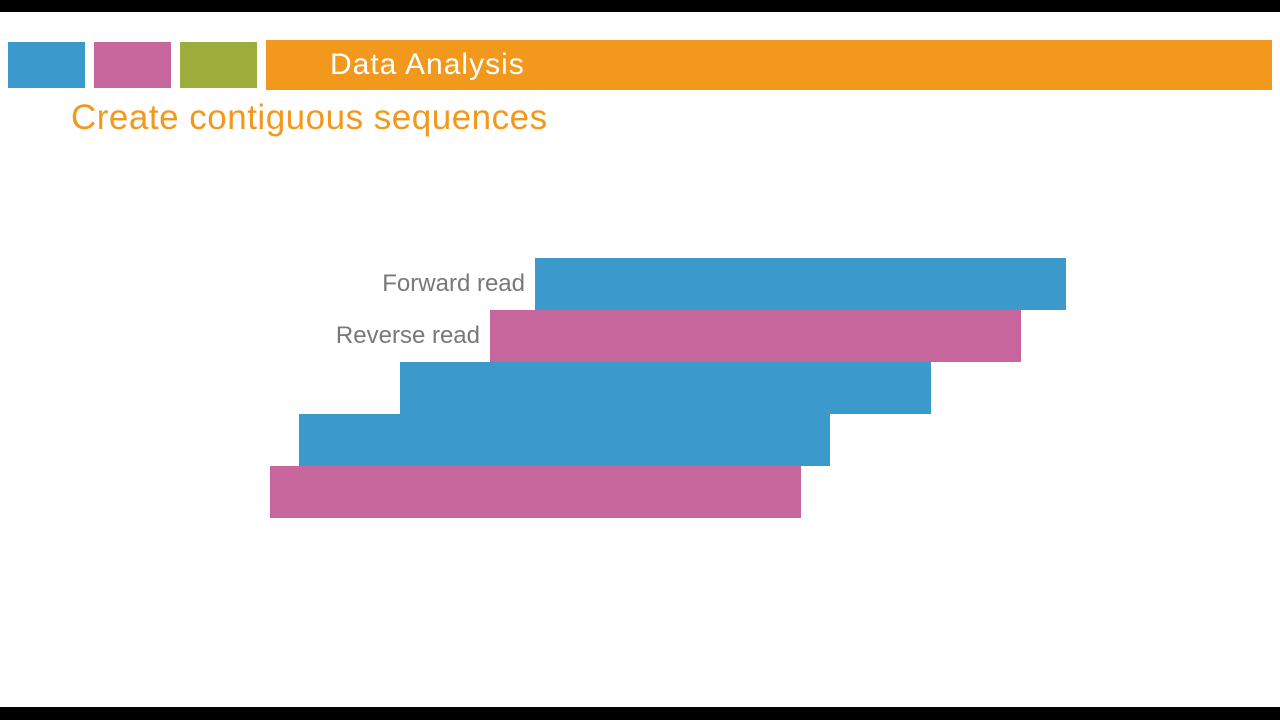  What do you see at coordinates (640, 6) in the screenshot?
I see `letterbox-top` at bounding box center [640, 6].